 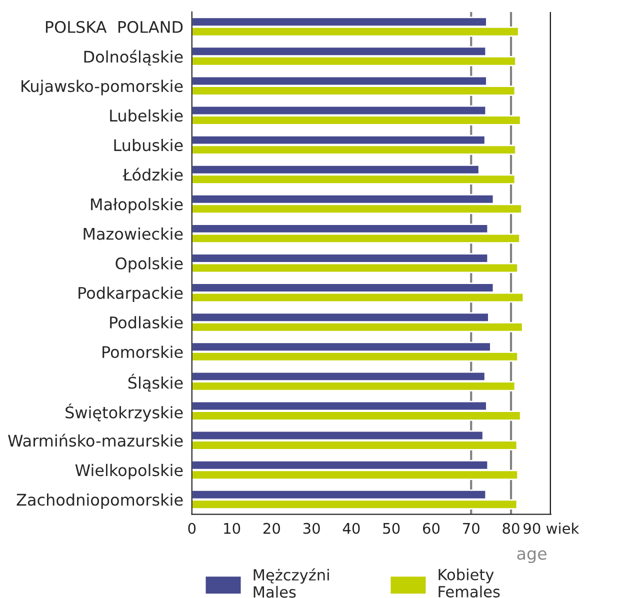 I want to click on y-tick-label: Lubuskie, so click(x=148, y=145).